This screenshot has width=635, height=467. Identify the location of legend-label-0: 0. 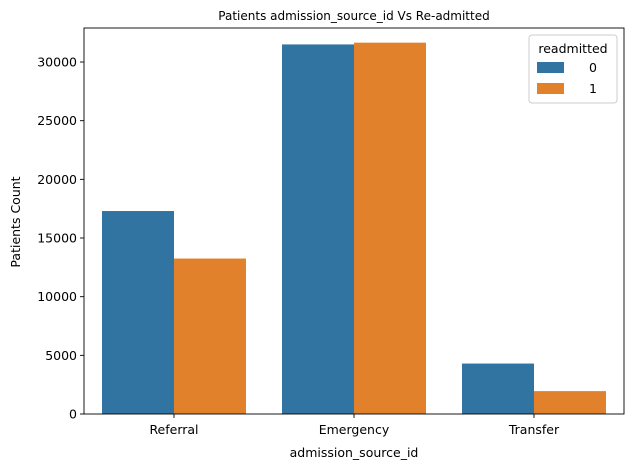
(593, 67).